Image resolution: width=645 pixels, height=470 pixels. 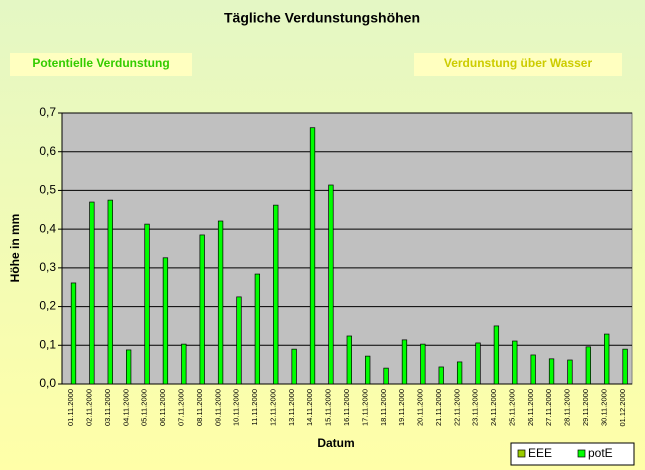 I want to click on legend-label: potE, so click(x=600, y=453).